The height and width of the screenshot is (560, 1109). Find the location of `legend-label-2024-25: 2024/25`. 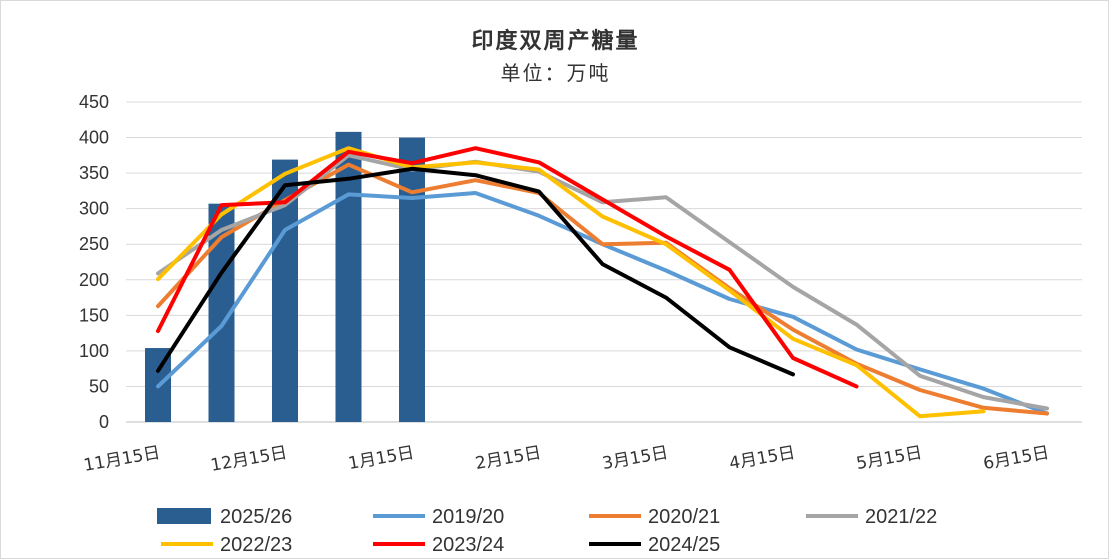

legend-label-2024-25: 2024/25 is located at coordinates (684, 545).